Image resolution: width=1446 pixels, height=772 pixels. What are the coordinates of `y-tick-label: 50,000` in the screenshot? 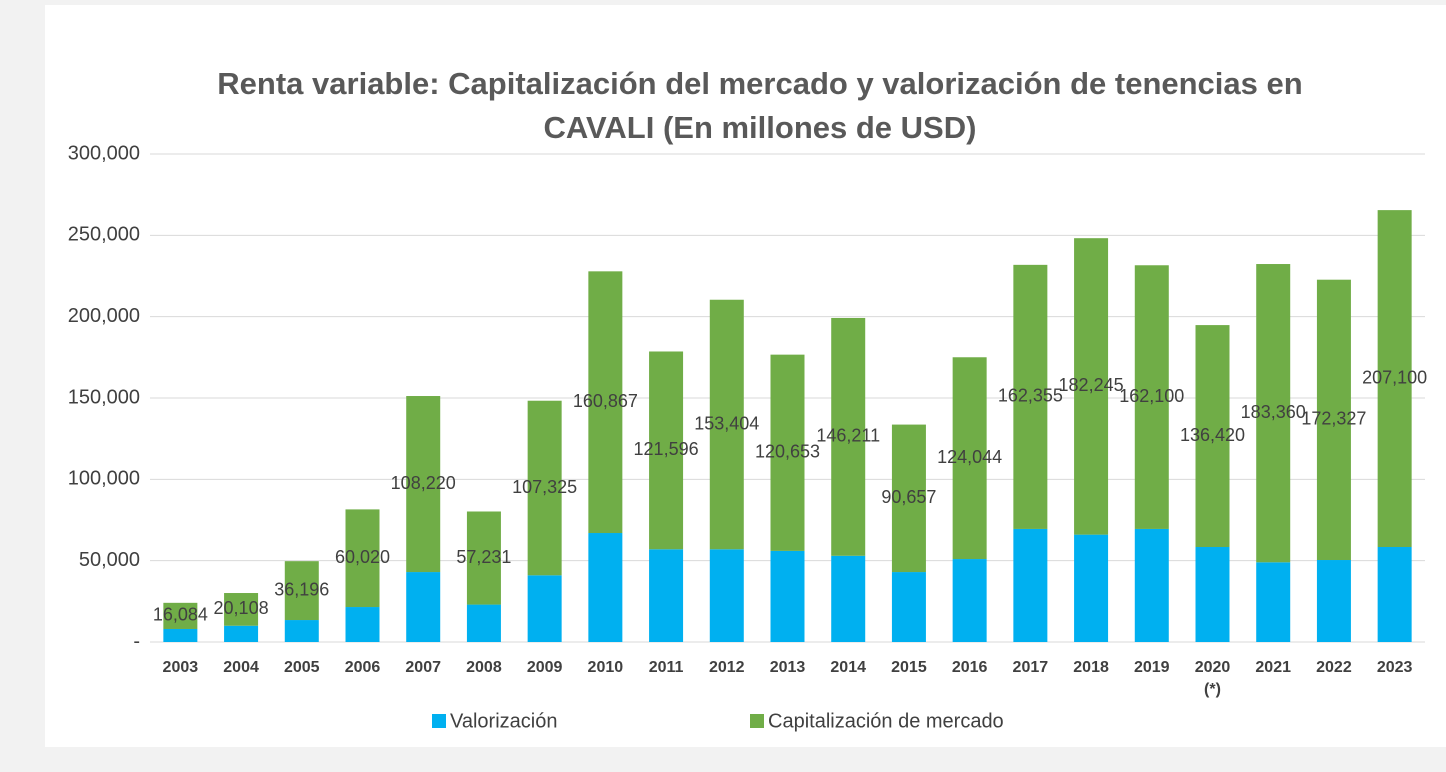 It's located at (109, 560).